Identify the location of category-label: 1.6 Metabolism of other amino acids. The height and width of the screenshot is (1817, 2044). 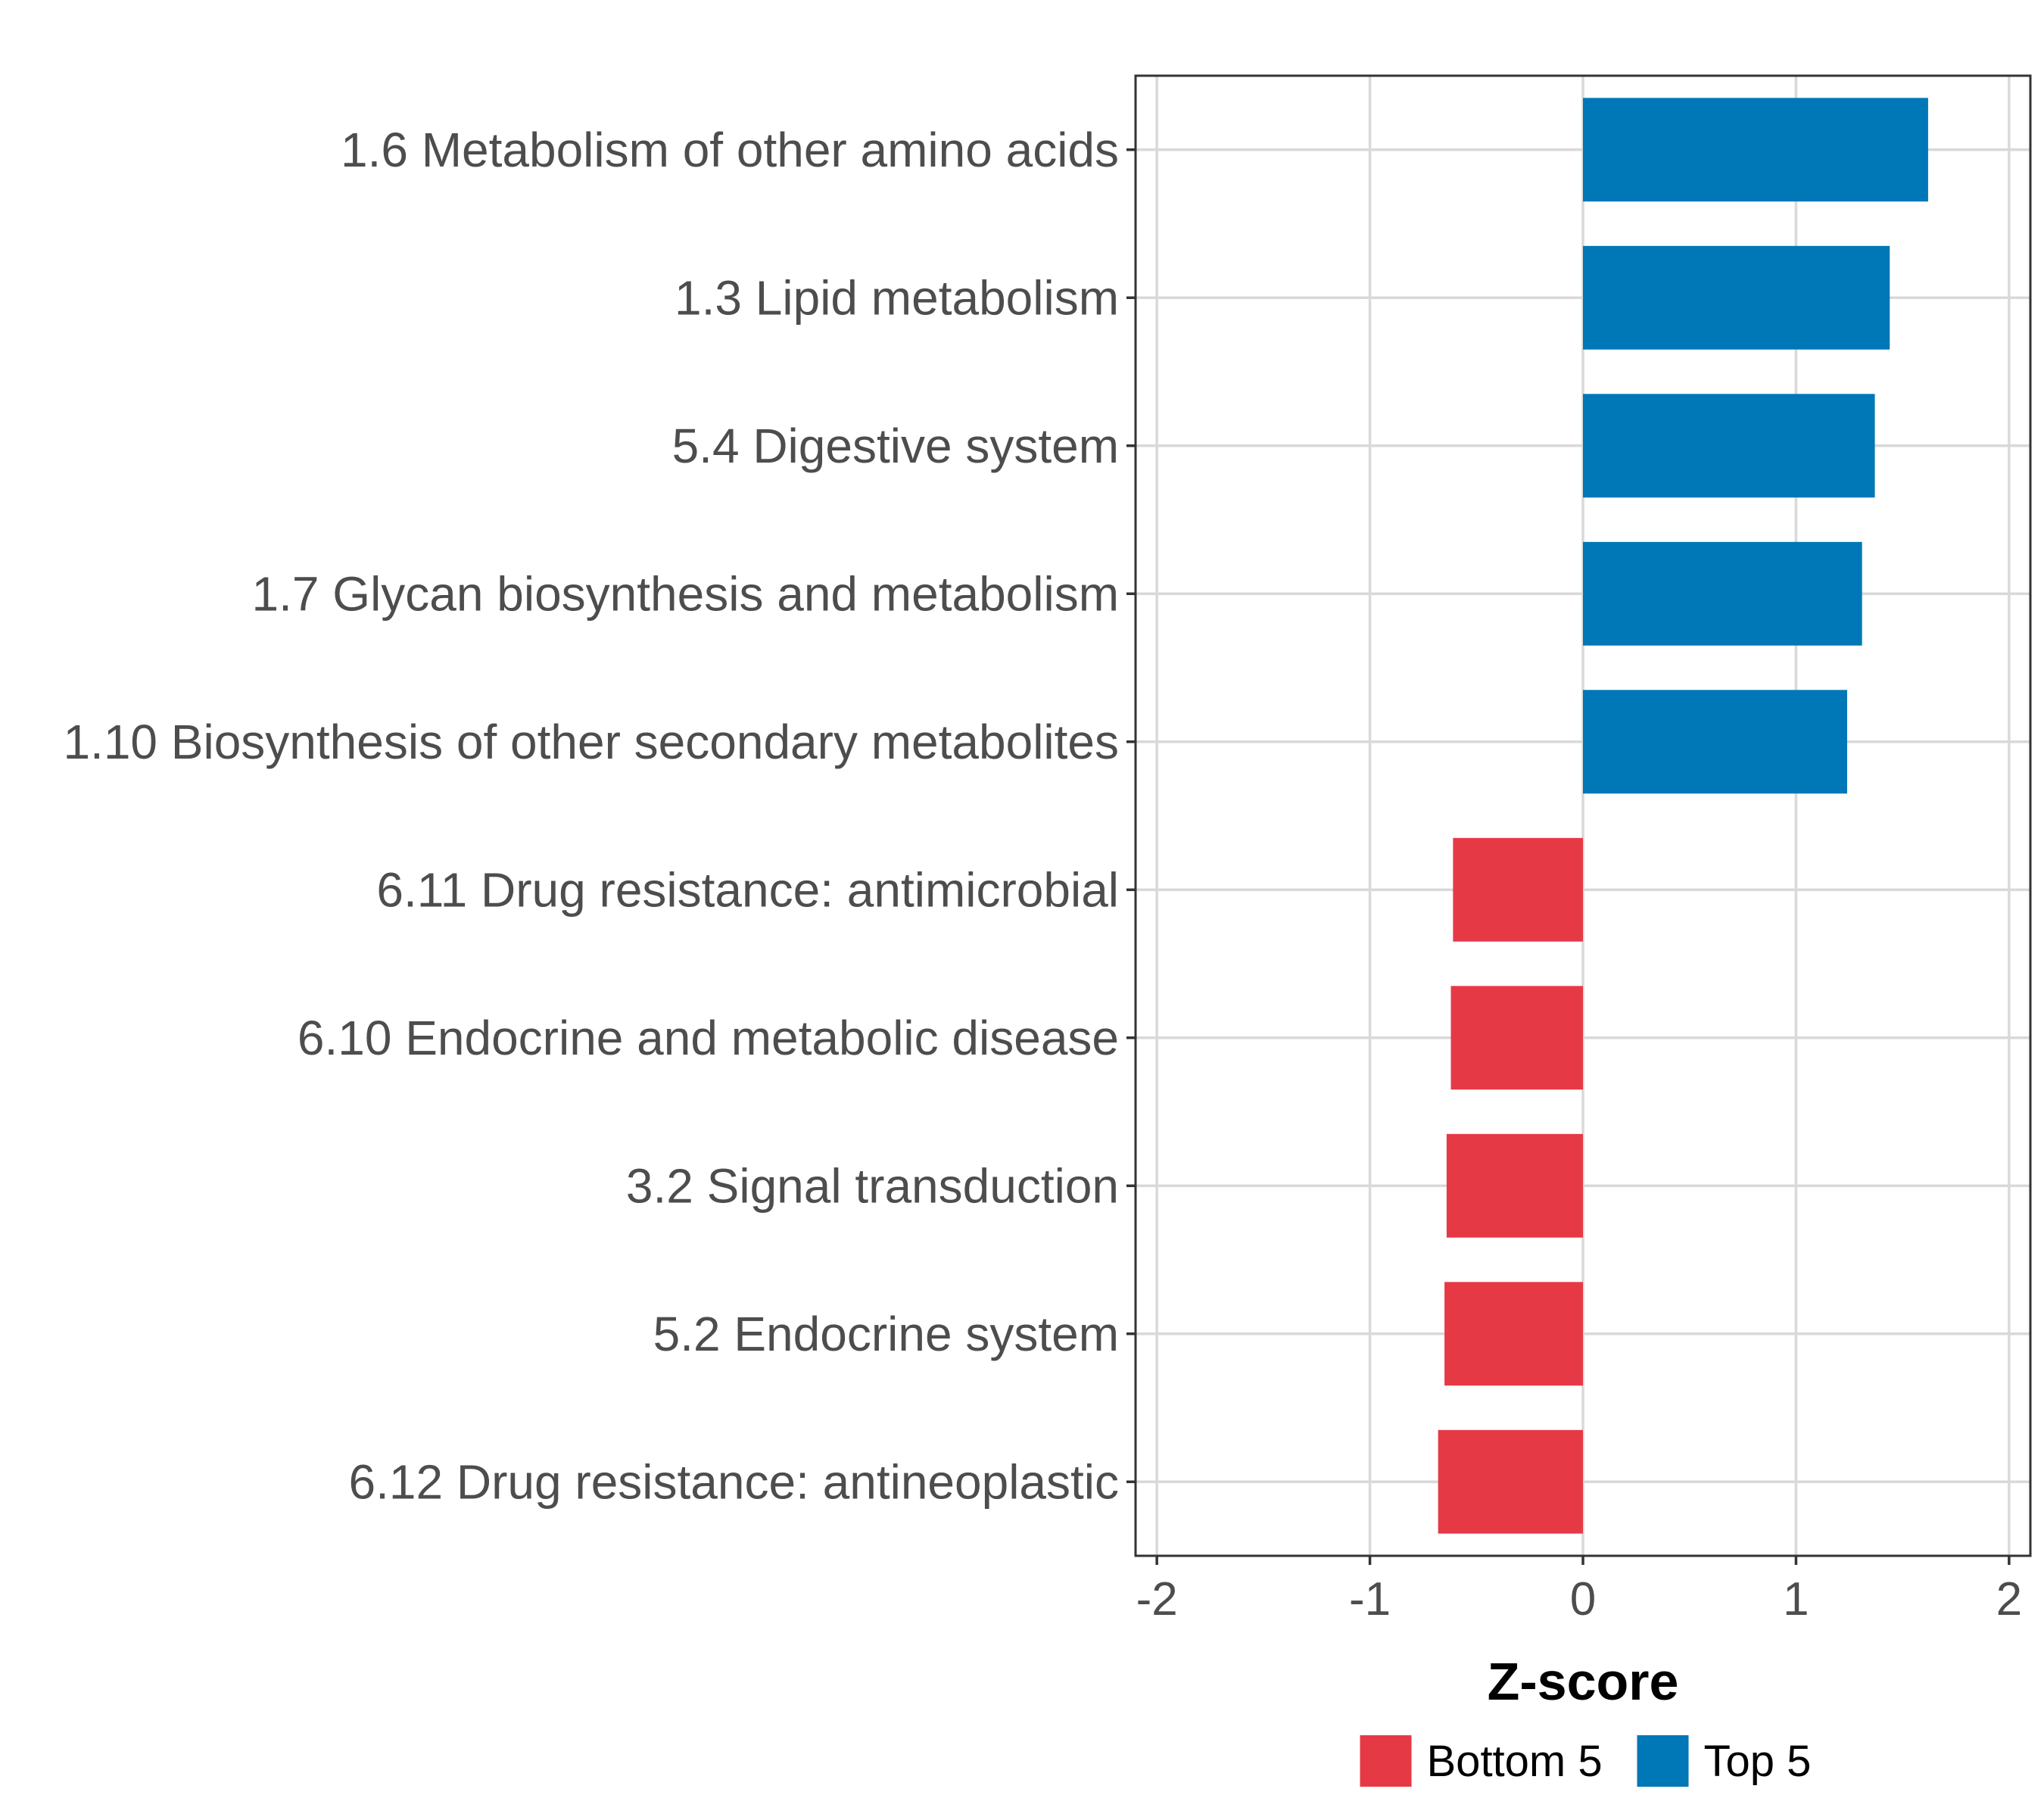
(730, 150).